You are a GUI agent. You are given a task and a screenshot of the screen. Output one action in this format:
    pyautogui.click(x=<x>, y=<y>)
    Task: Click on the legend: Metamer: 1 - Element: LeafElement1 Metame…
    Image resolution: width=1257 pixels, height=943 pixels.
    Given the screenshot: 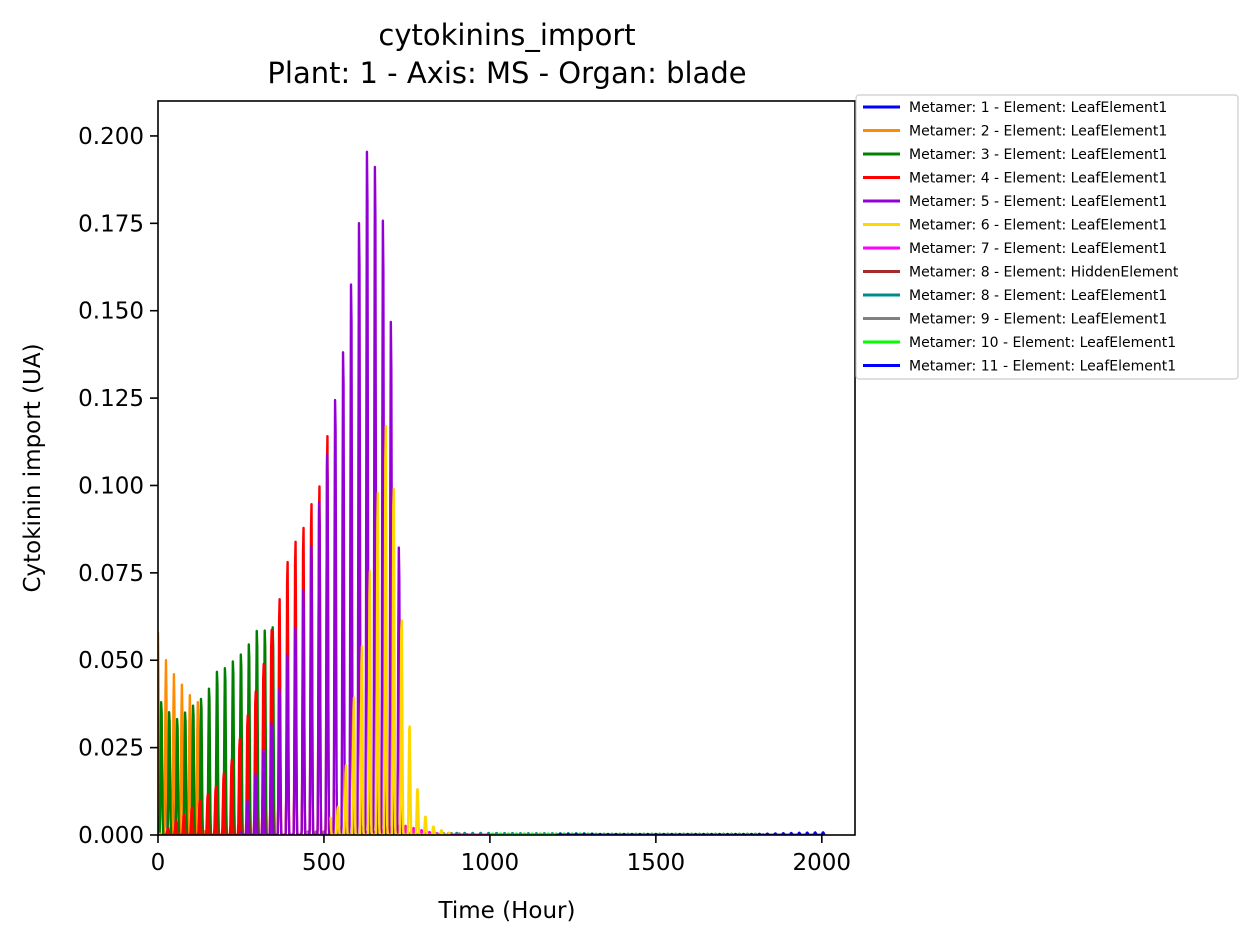 What is the action you would take?
    pyautogui.click(x=1047, y=237)
    